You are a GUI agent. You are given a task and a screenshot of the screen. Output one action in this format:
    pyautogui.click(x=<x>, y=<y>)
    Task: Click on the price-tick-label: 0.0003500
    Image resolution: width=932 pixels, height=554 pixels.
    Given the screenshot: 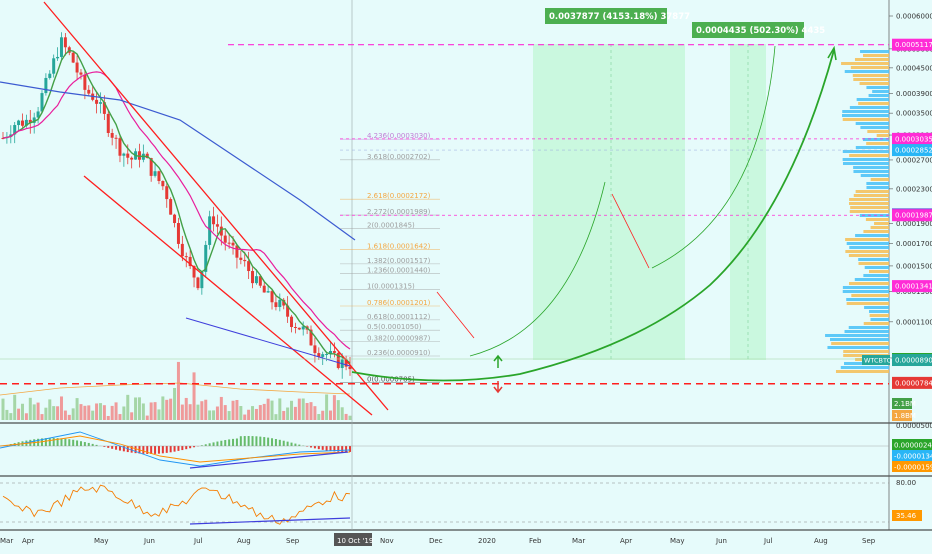 What is the action you would take?
    pyautogui.click(x=914, y=114)
    